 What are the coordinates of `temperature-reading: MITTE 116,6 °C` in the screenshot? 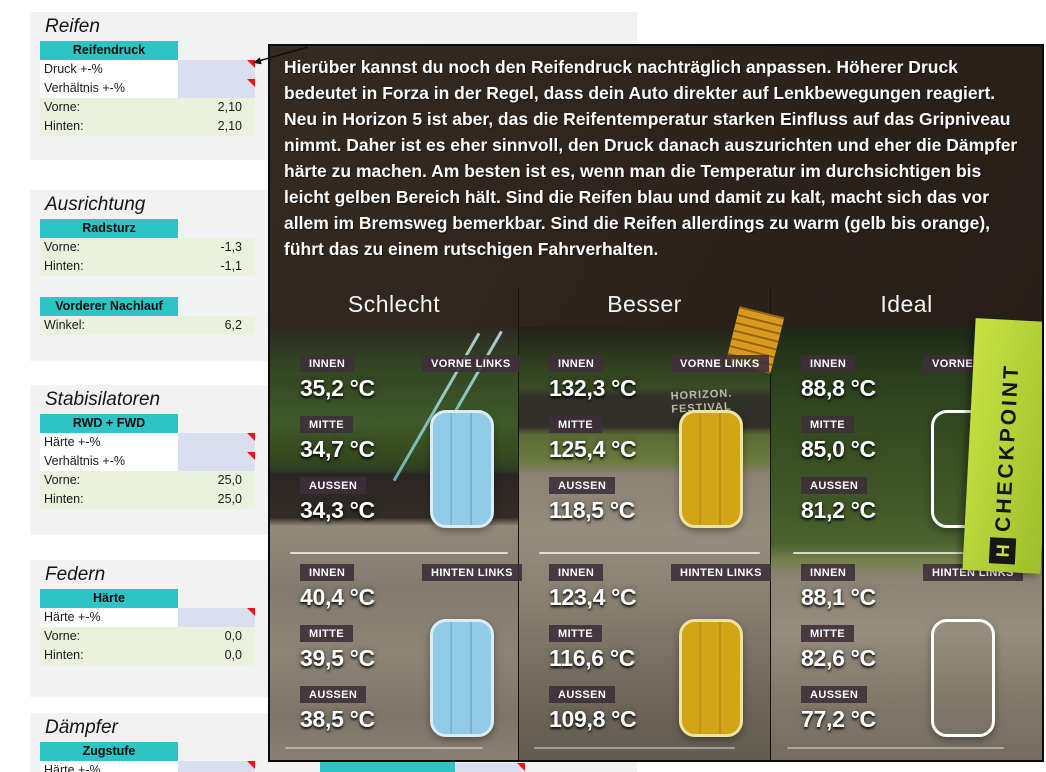 It's located at (592, 648).